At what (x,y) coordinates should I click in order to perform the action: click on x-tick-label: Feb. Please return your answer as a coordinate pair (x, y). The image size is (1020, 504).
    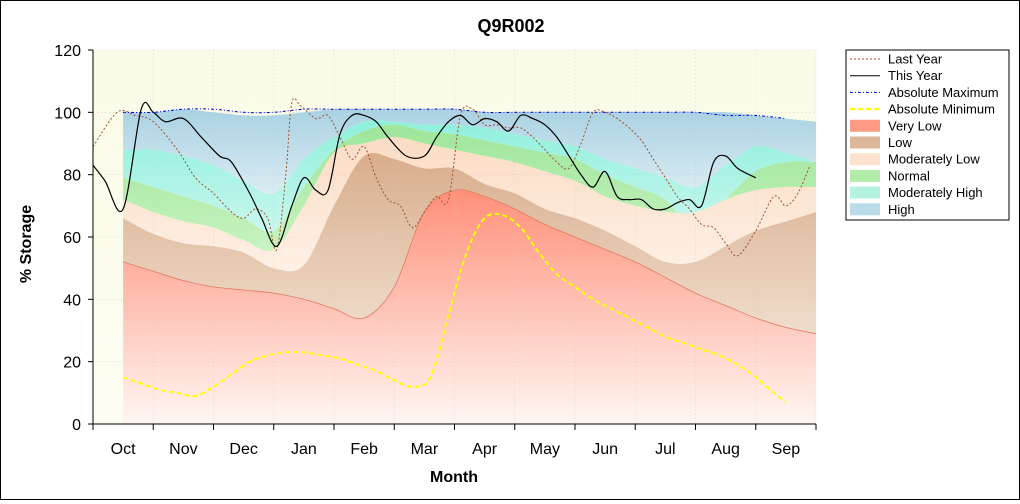
    Looking at the image, I should click on (364, 449).